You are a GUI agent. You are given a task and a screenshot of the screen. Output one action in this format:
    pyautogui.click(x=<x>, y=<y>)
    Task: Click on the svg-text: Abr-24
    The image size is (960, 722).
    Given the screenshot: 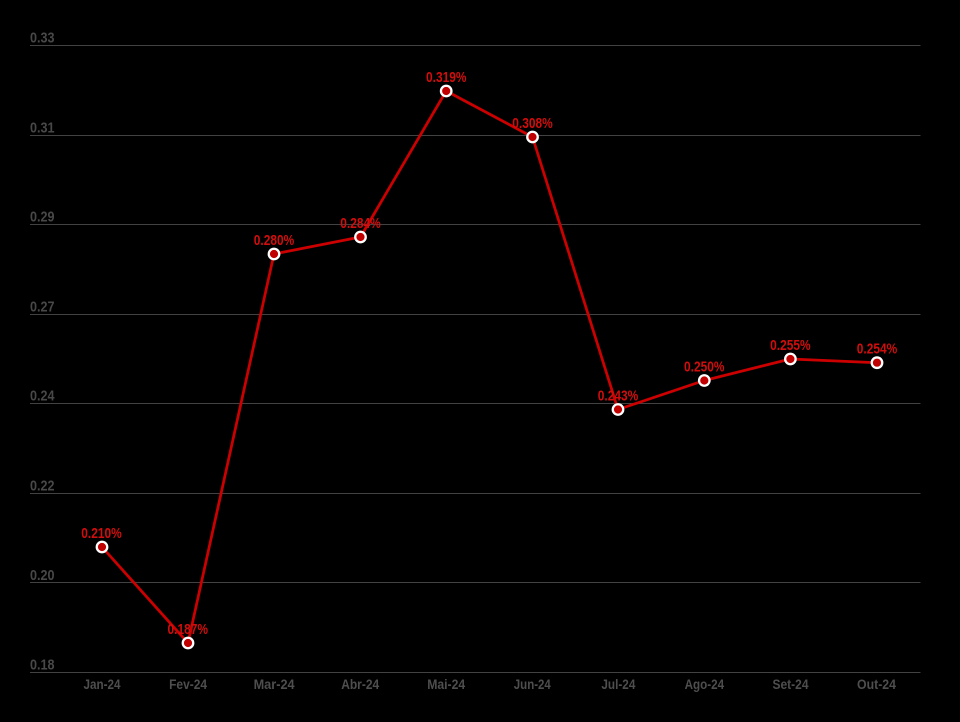 What is the action you would take?
    pyautogui.click(x=360, y=684)
    